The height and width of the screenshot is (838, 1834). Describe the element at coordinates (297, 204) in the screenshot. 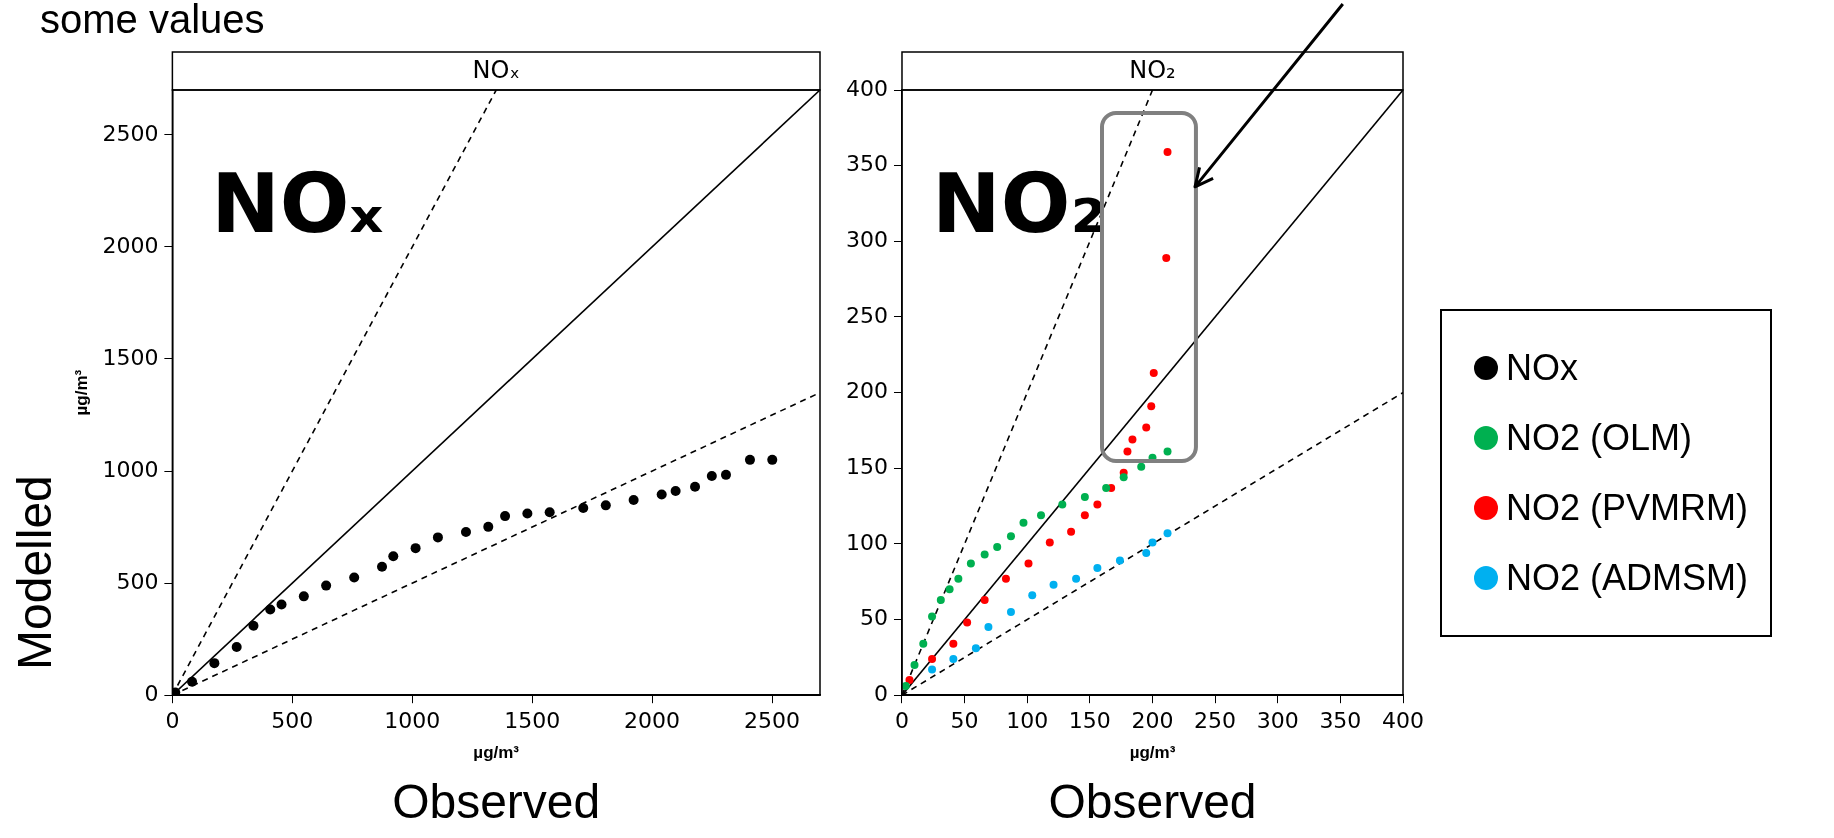

I see `annotation: NOₓ` at that location.